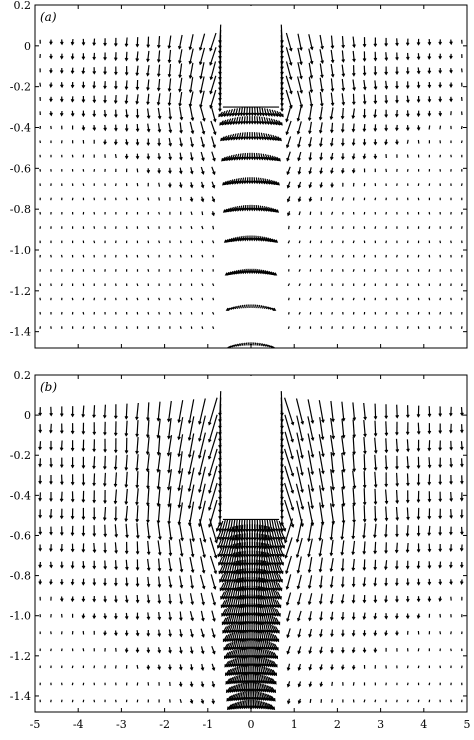  What do you see at coordinates (294, 724) in the screenshot?
I see `x-tick-label: 1` at bounding box center [294, 724].